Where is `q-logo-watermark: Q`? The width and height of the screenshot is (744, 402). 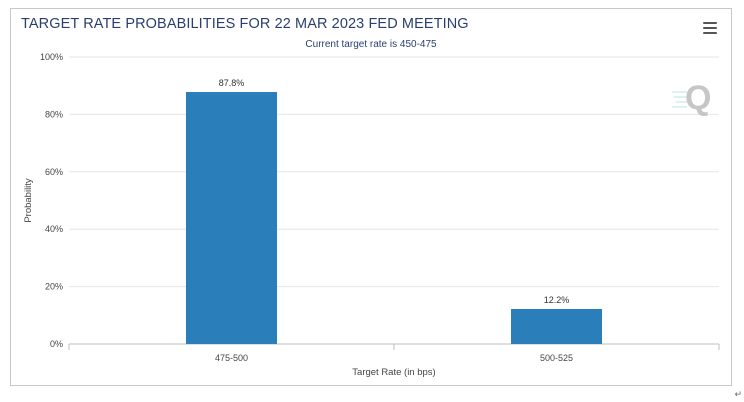
q-logo-watermark: Q is located at coordinates (691, 98).